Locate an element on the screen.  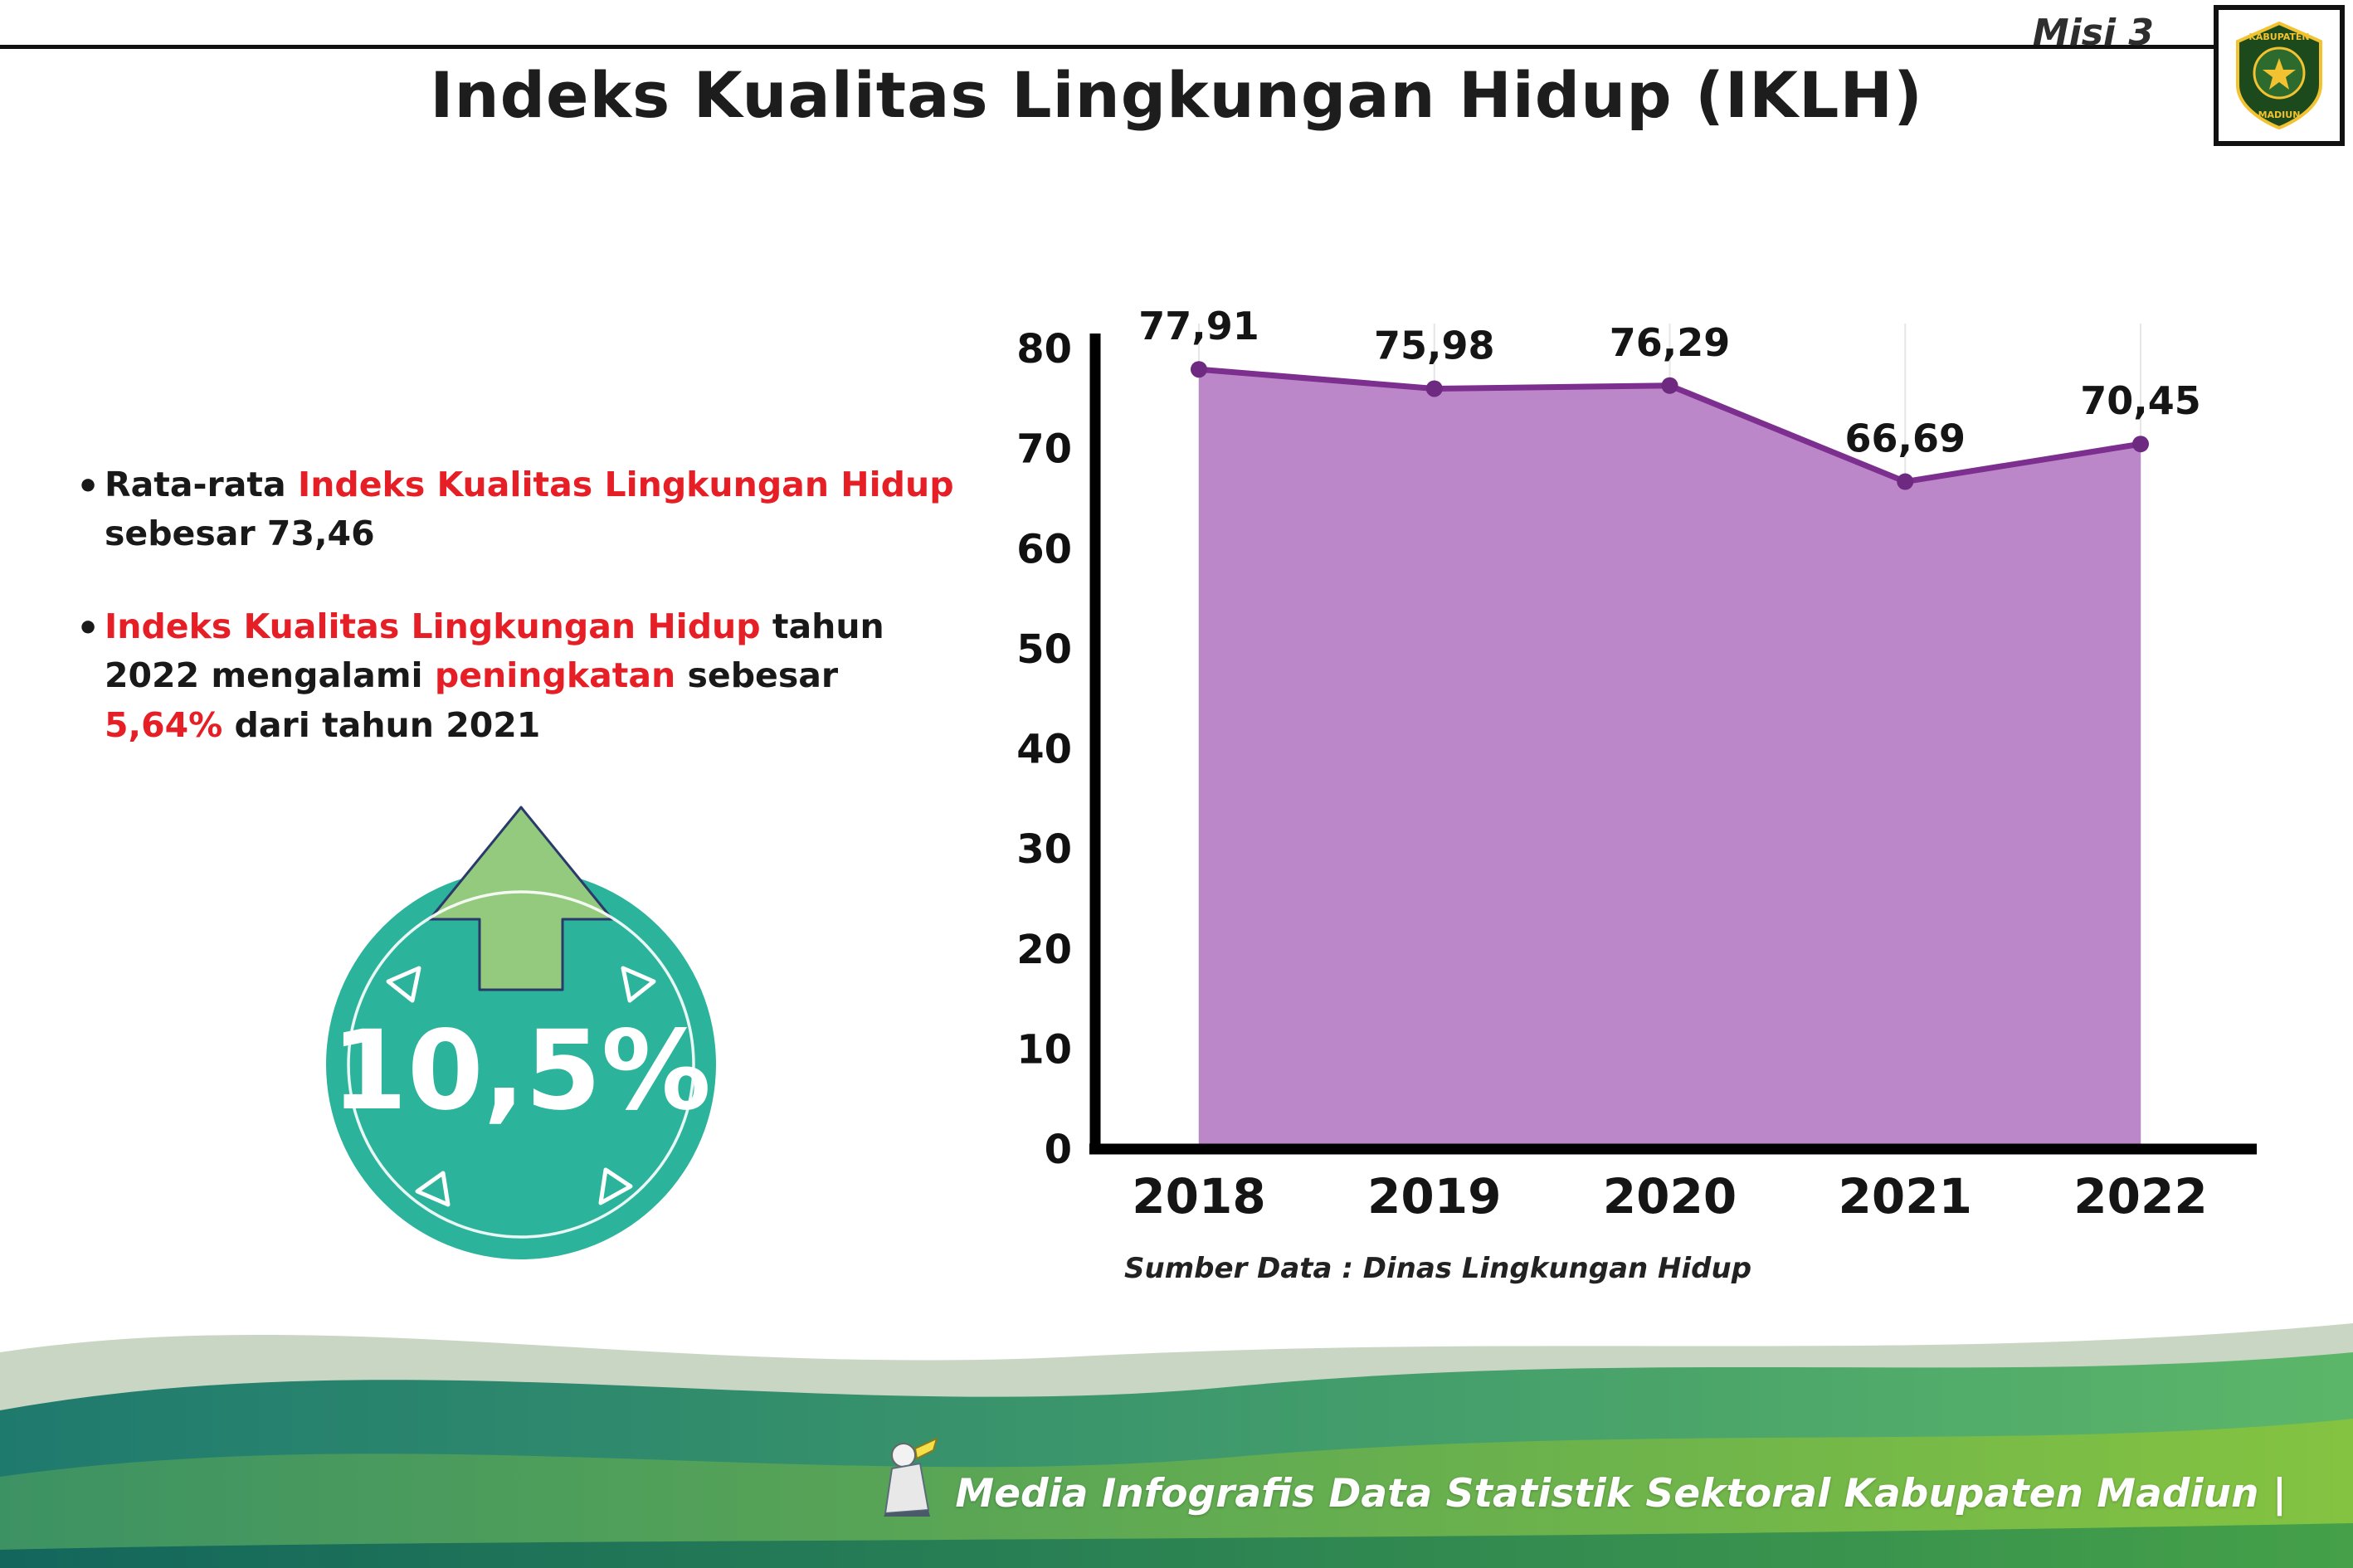
y-tick-label: 50 is located at coordinates (1044, 649).